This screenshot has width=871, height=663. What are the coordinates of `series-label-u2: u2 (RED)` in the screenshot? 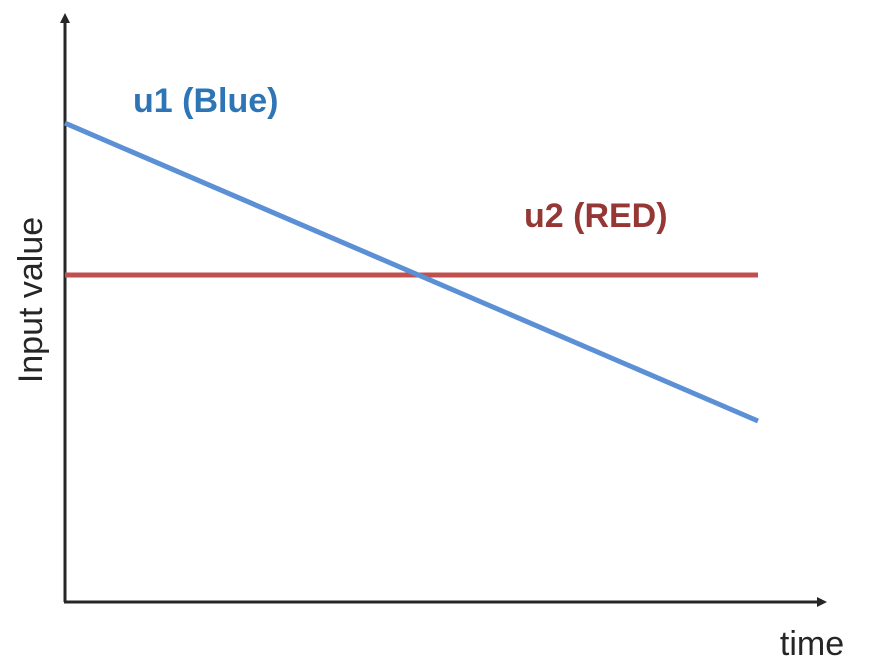 It's located at (596, 216).